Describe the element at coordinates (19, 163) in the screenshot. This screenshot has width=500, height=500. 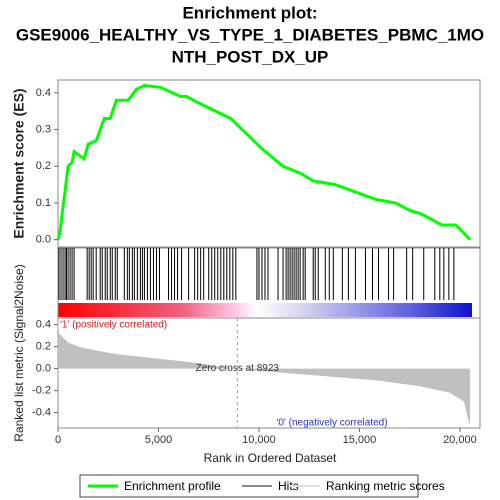
I see `y-axis-label: Enrichment score (ES)` at that location.